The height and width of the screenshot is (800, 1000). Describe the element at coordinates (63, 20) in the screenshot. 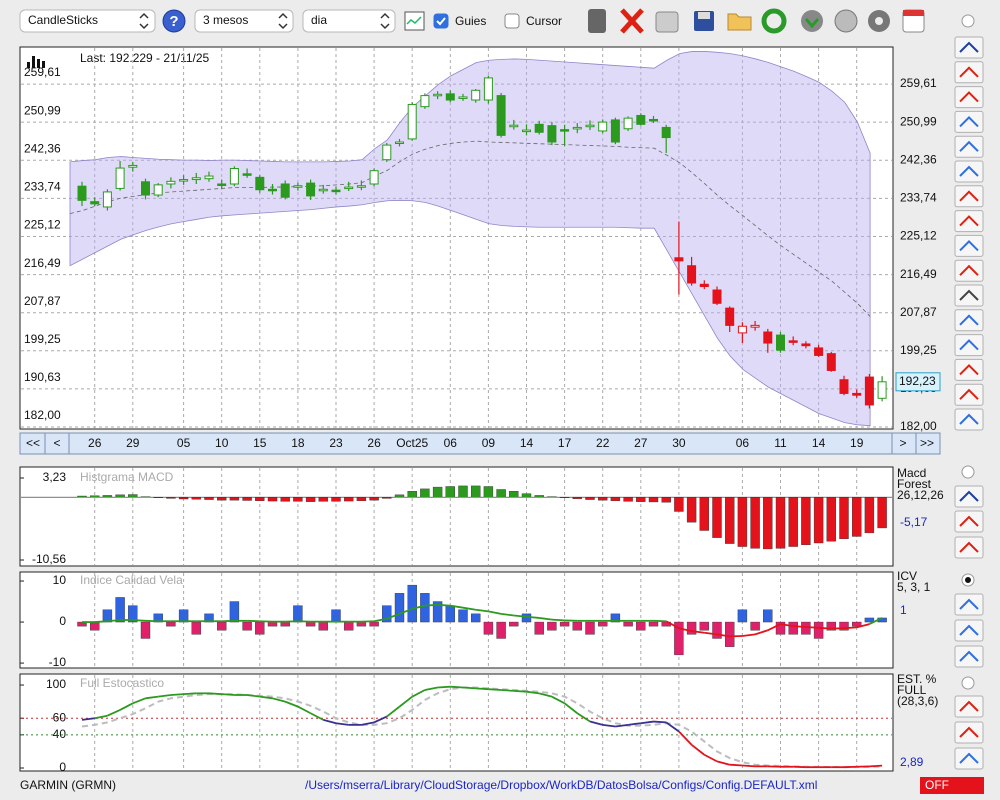

I see `chart-type-text: CandleSticks` at that location.